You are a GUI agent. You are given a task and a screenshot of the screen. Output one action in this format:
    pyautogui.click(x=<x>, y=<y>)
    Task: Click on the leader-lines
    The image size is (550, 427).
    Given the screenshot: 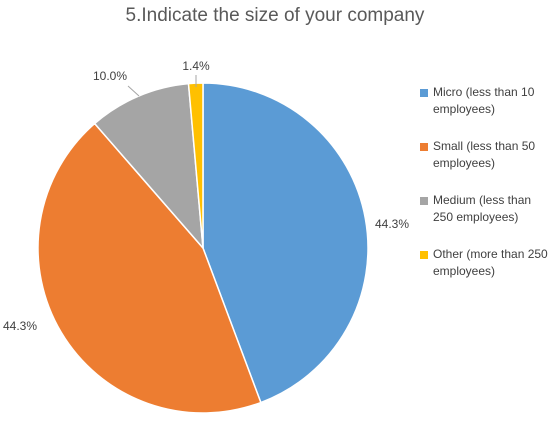 What is the action you would take?
    pyautogui.click(x=162, y=86)
    